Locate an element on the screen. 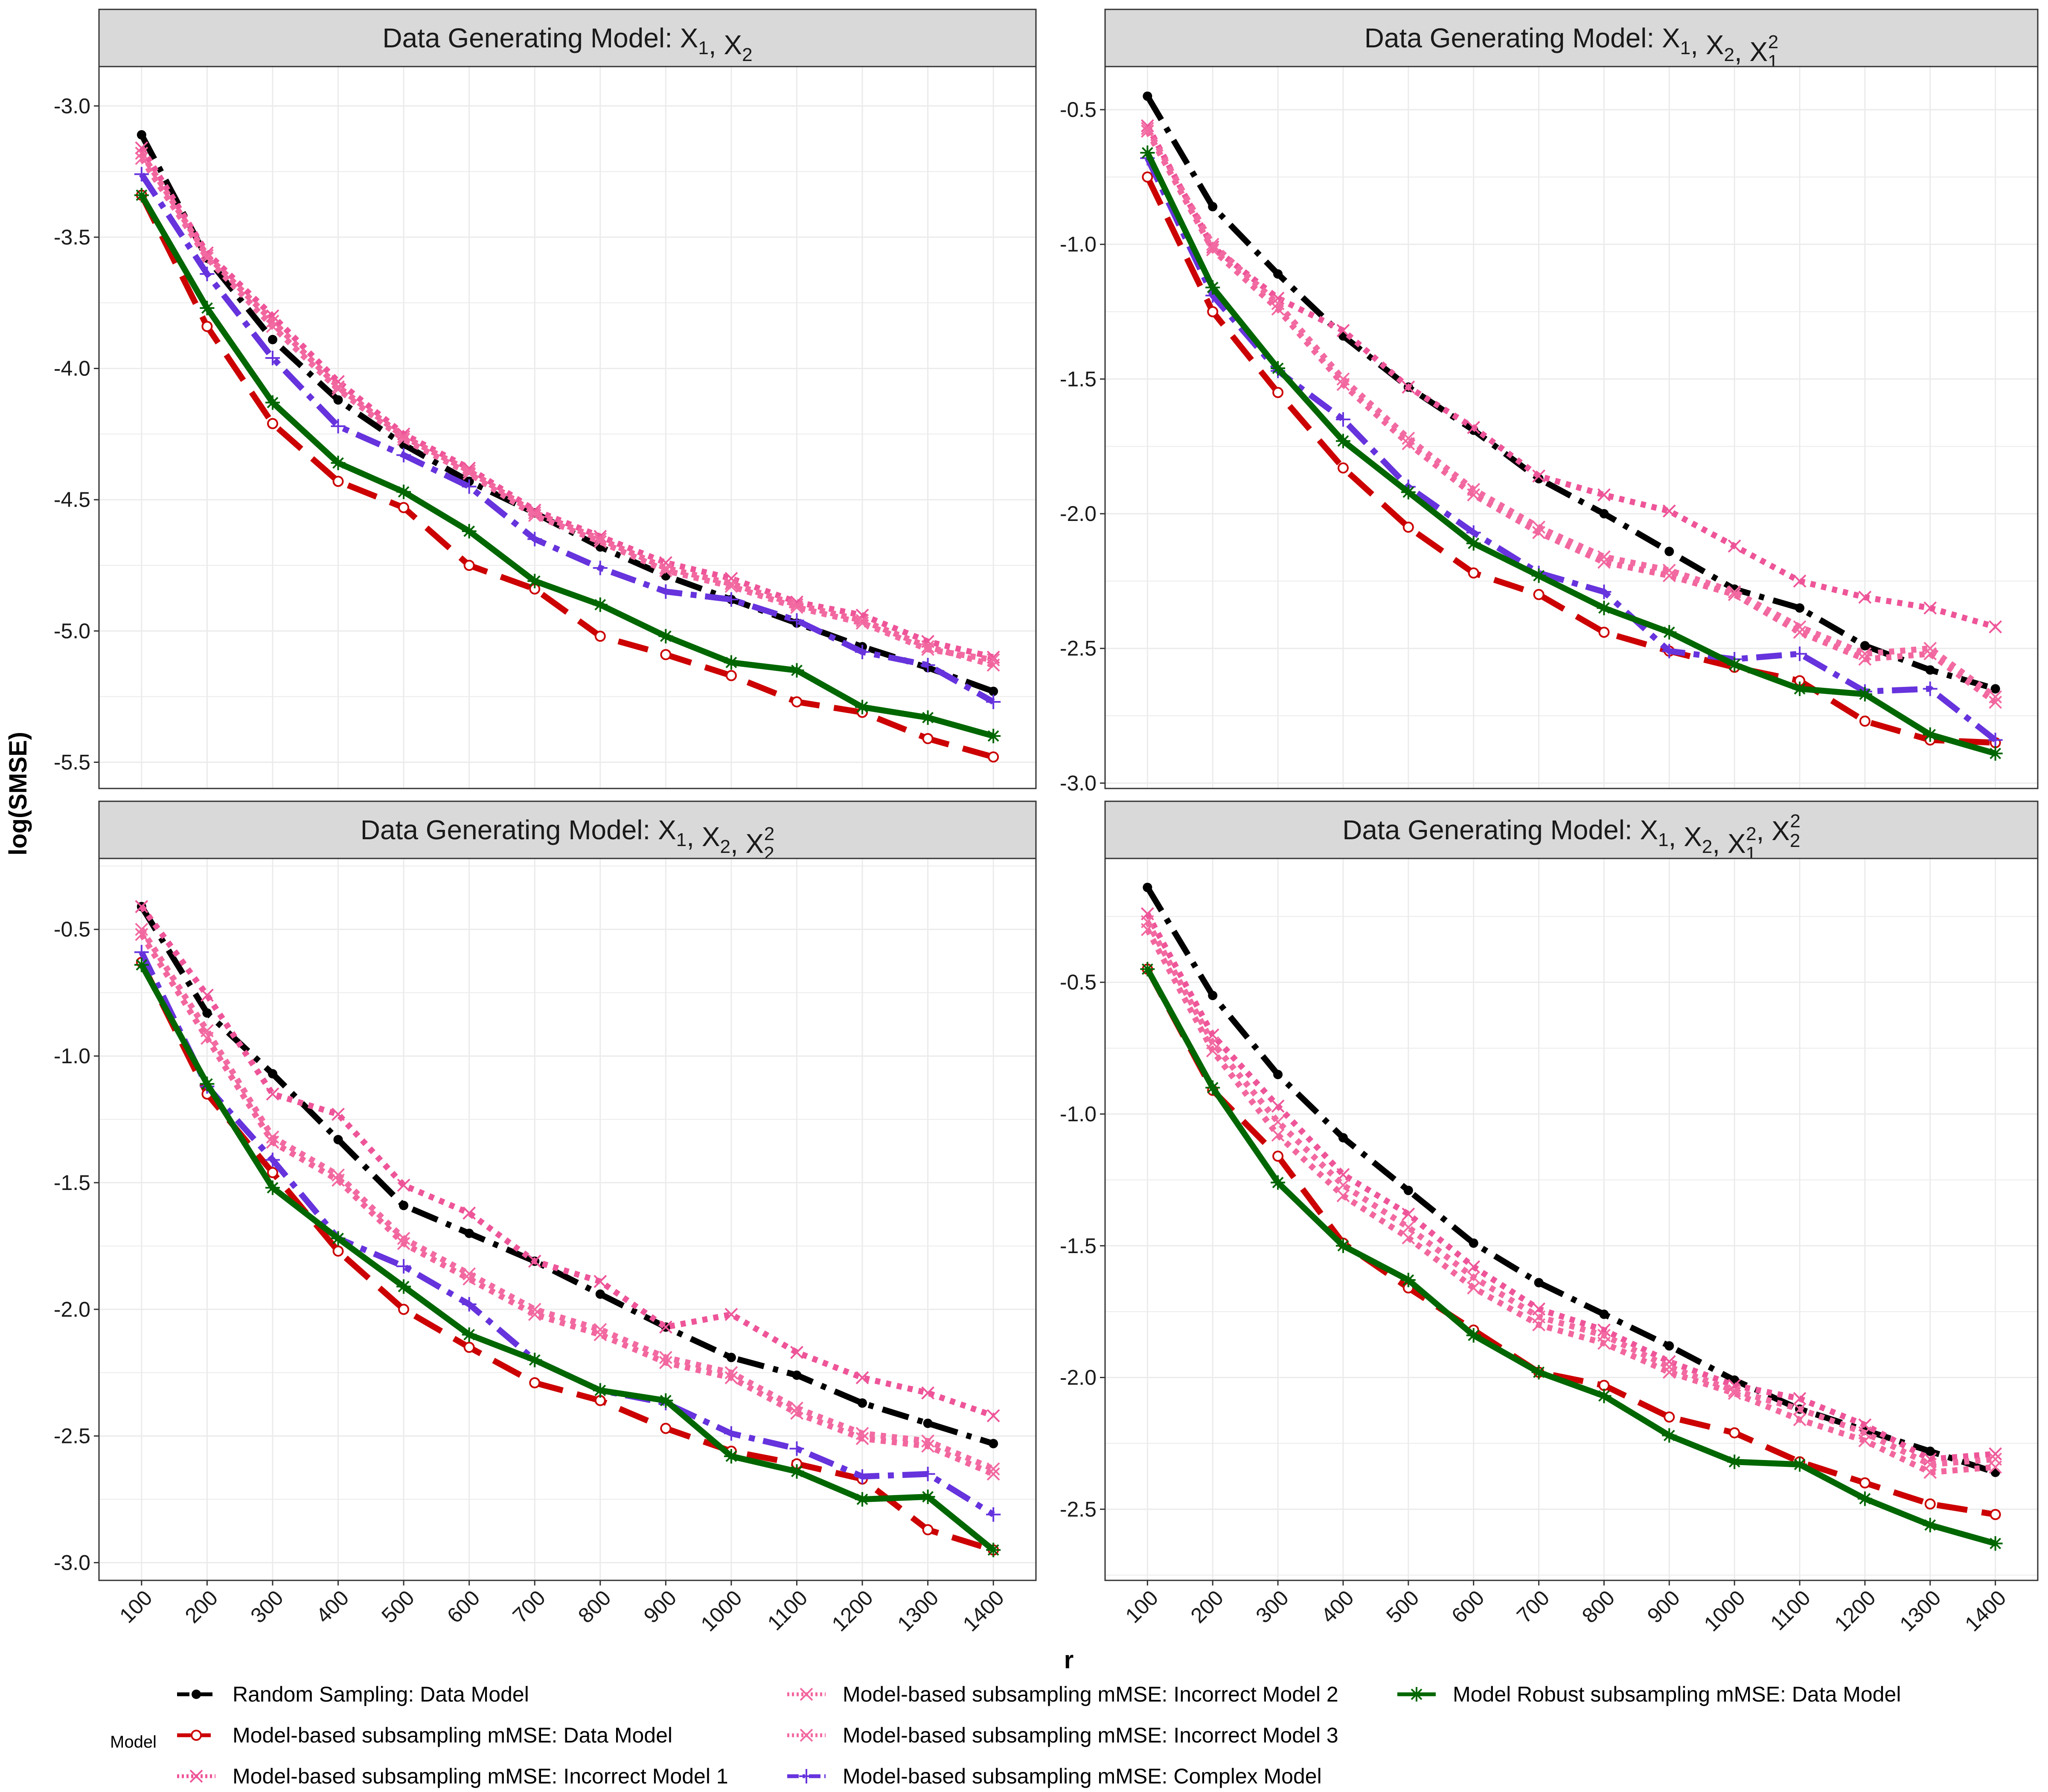 The image size is (2048, 1792). y-tick-label: -0.5 is located at coordinates (1078, 110).